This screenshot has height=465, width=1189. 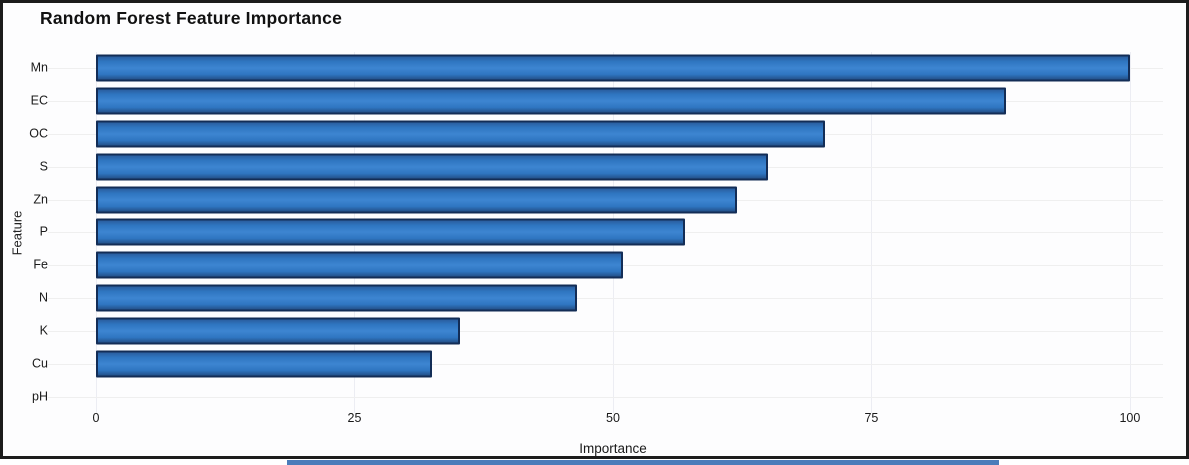 I want to click on x-axis-label: Importance, so click(x=613, y=448).